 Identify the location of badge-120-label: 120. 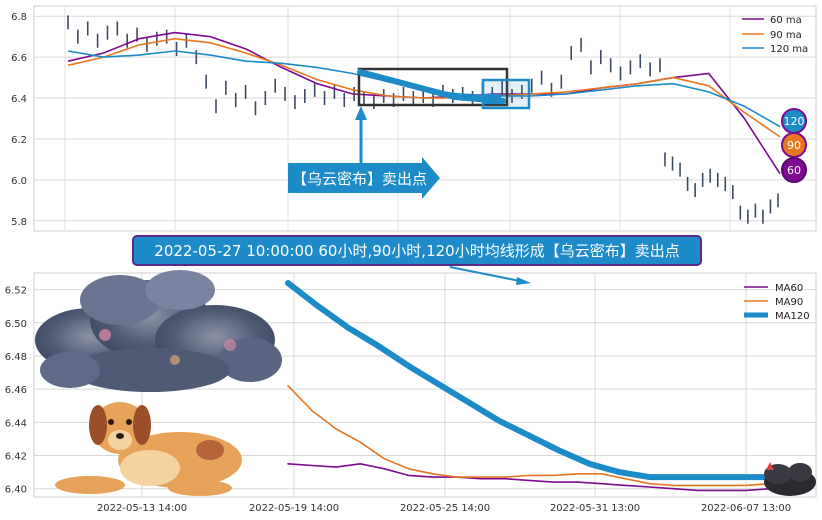
(794, 121).